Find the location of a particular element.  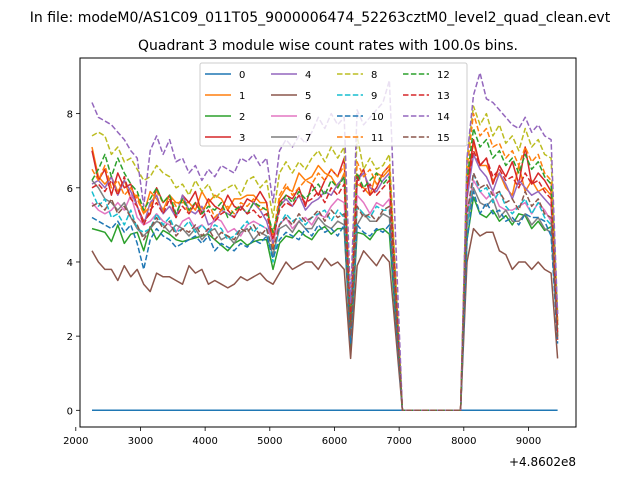

x-tick-label: 8000 is located at coordinates (463, 441).